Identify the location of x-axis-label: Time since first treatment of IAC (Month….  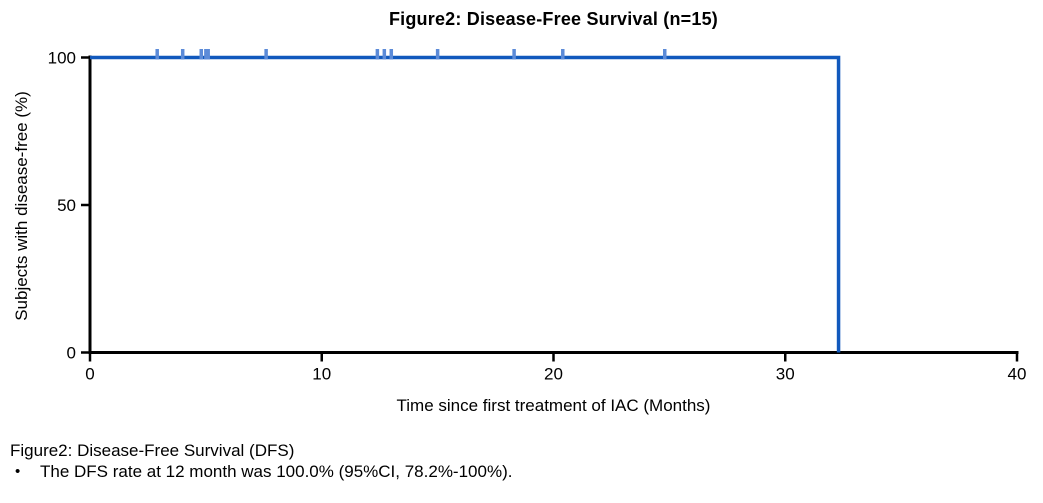
(553, 405).